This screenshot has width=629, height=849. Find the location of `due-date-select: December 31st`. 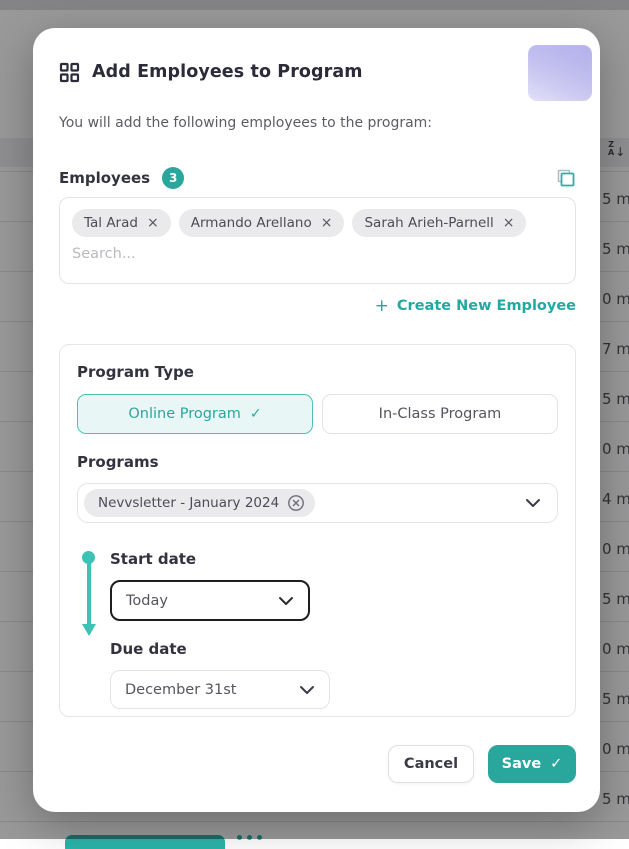

due-date-select: December 31st is located at coordinates (220, 689).